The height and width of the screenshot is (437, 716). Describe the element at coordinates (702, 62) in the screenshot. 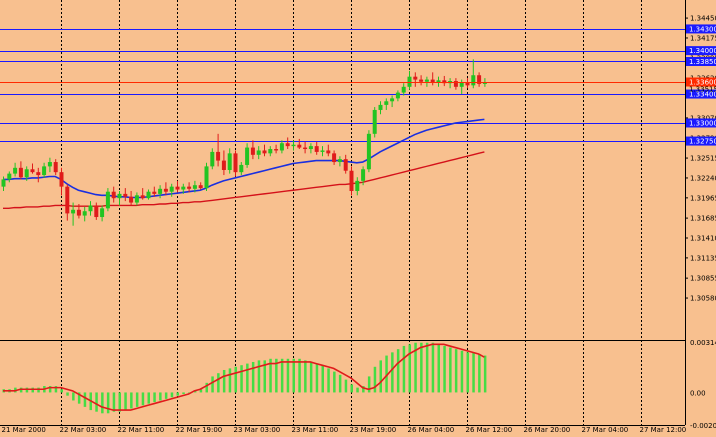

I see `level-price-label: 1.33850` at that location.